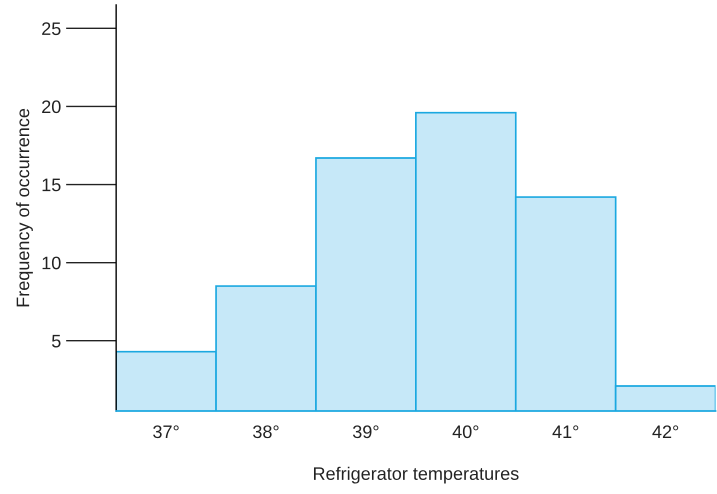 The height and width of the screenshot is (494, 717). Describe the element at coordinates (51, 185) in the screenshot. I see `y-tick-label: 15` at that location.